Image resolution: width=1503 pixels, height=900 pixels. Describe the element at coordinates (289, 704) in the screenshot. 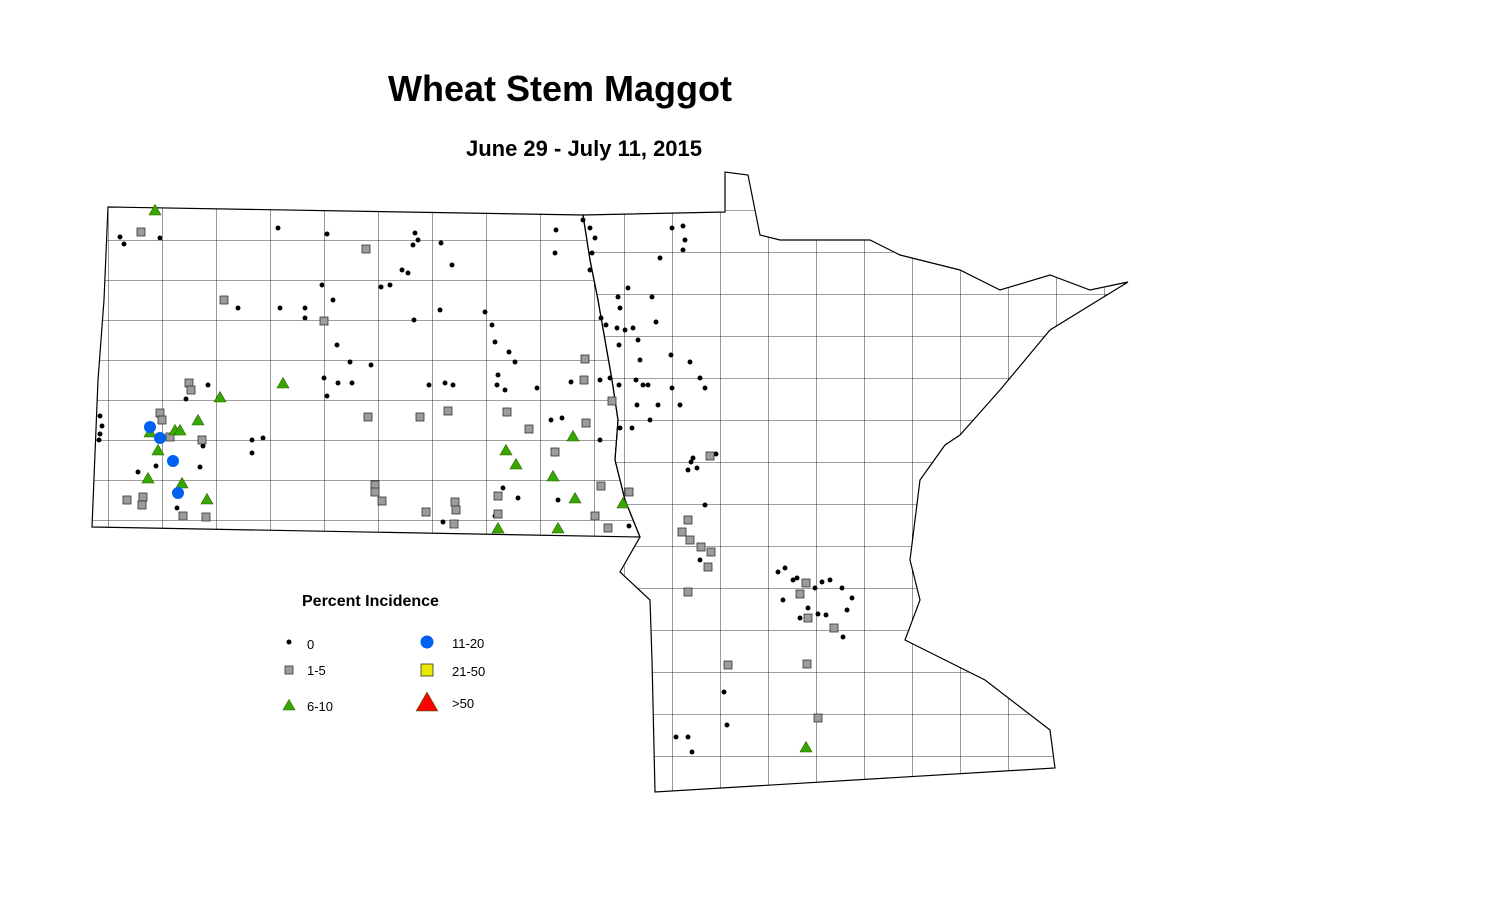

I see `legend-green-triangle-icon` at that location.